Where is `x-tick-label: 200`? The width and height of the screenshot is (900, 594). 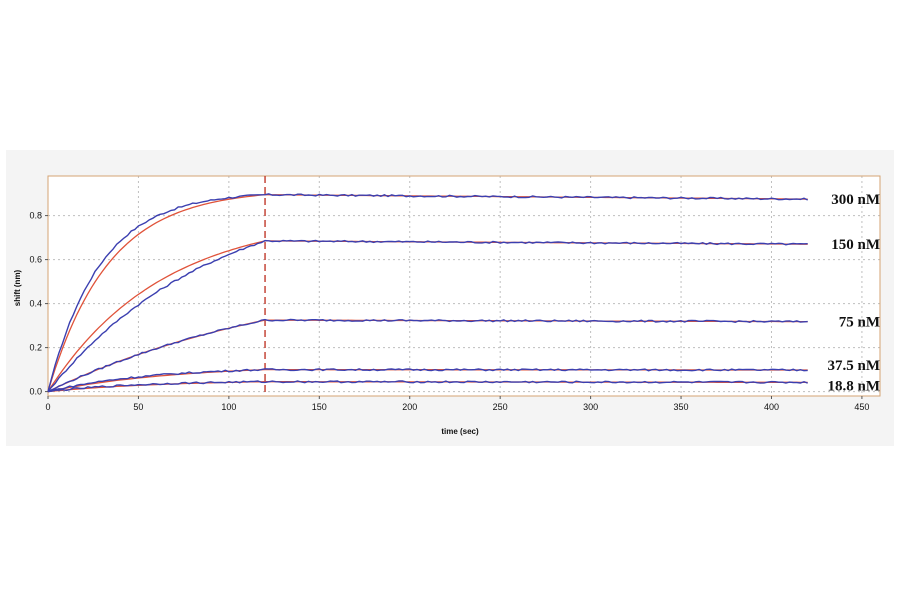 x-tick-label: 200 is located at coordinates (409, 407).